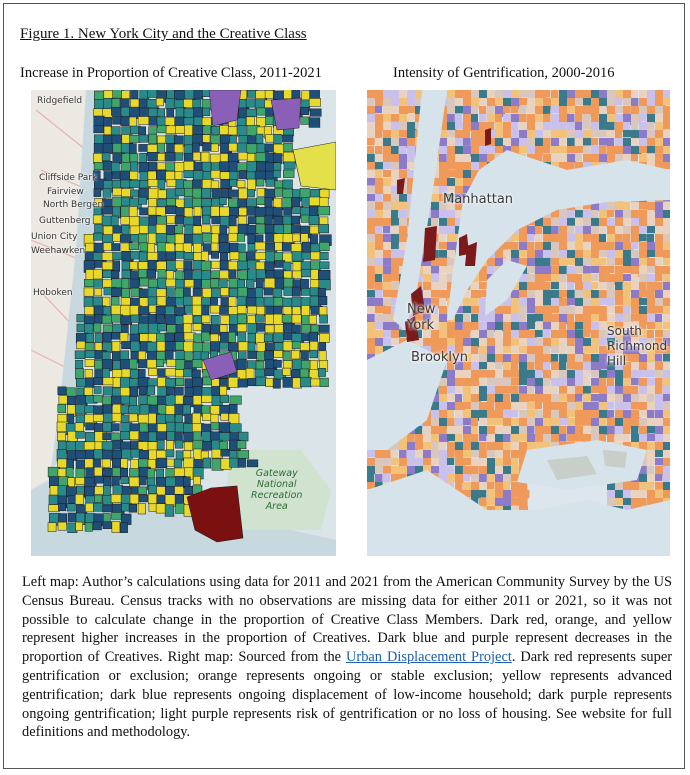 Image resolution: width=690 pixels, height=775 pixels. I want to click on urban-displacement-project-link: Urban Displacement Project, so click(429, 657).